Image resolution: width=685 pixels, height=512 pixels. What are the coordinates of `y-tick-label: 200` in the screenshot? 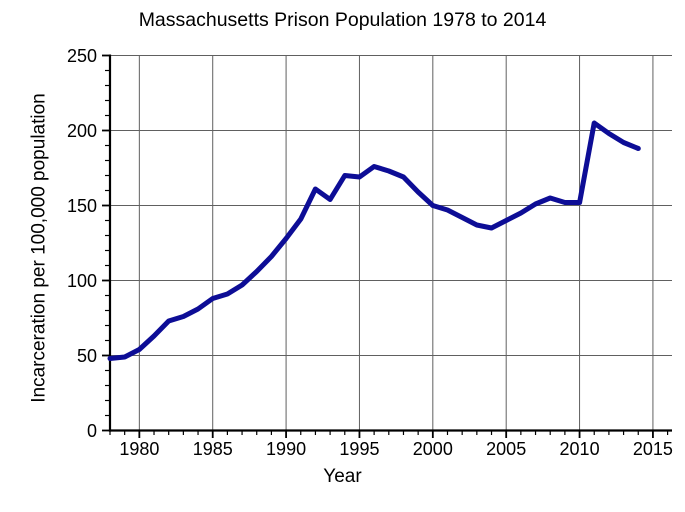 It's located at (82, 131).